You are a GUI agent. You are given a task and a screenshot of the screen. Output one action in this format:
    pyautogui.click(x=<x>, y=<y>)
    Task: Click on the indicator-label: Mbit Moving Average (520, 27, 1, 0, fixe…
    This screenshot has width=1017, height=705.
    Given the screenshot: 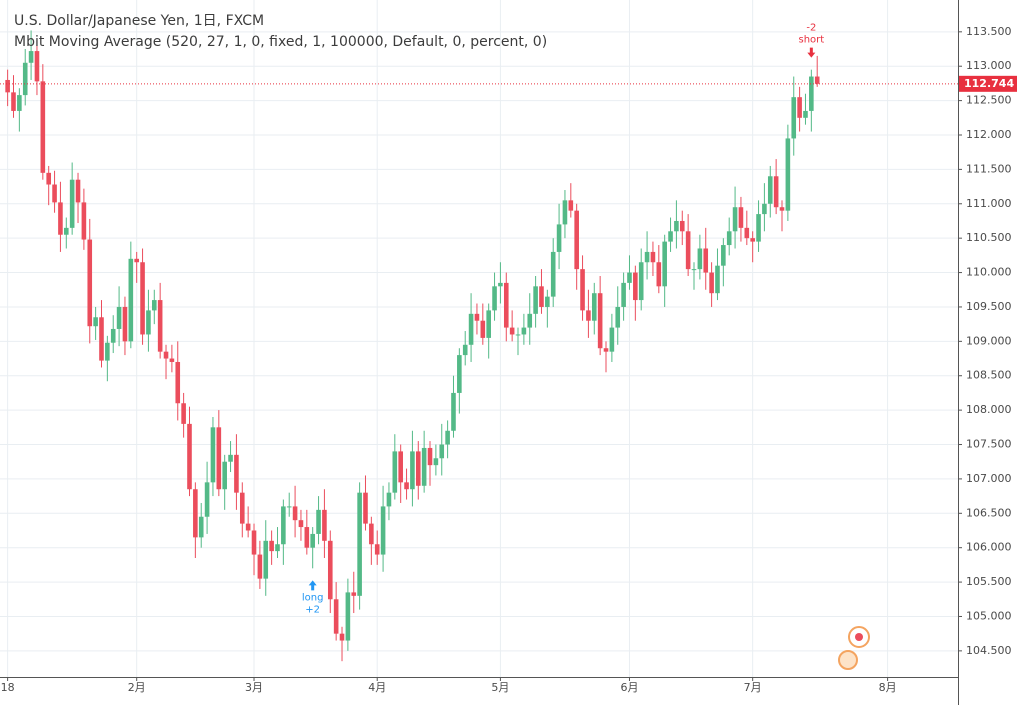 What is the action you would take?
    pyautogui.click(x=280, y=42)
    